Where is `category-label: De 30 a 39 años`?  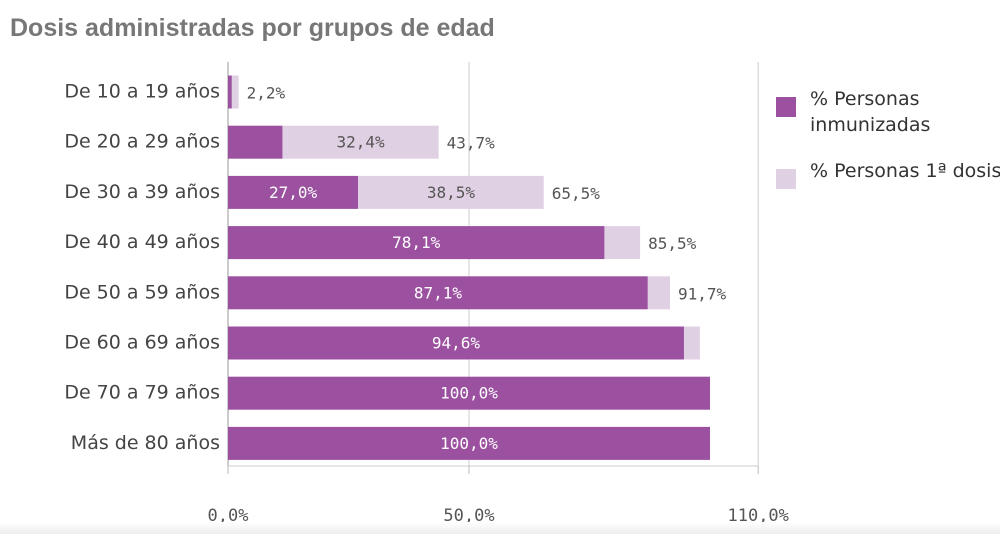
category-label: De 30 a 39 años is located at coordinates (142, 192).